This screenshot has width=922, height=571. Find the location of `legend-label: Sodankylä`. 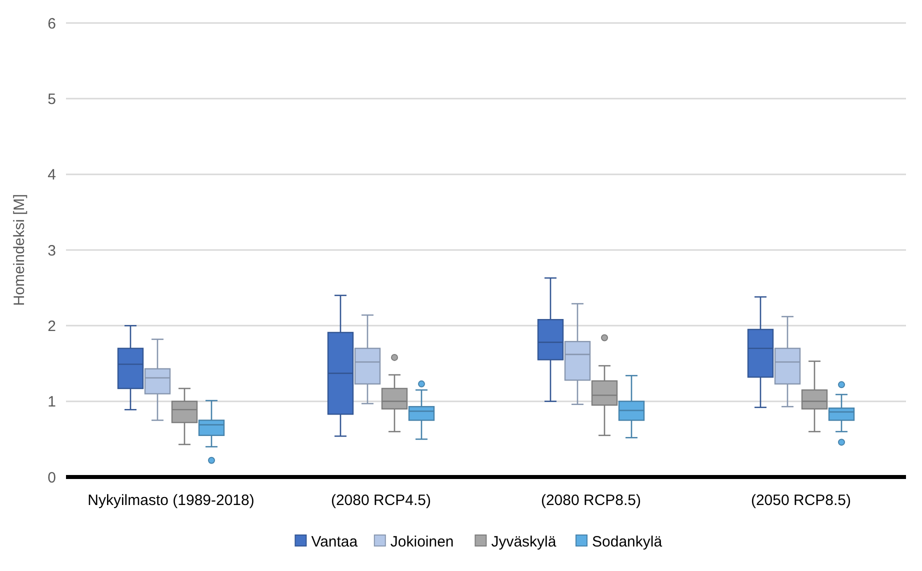

legend-label: Sodankylä is located at coordinates (627, 541).